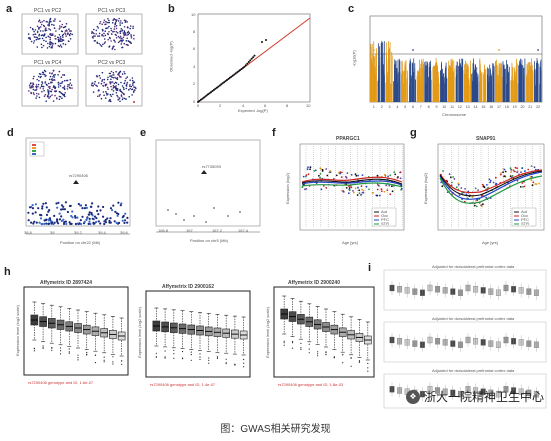 This screenshot has height=441, width=551. What do you see at coordinates (311, 384) in the screenshot?
I see `boxplot-3-footnote: rs7290406 genotype and ID, 1.8e-03` at bounding box center [311, 384].